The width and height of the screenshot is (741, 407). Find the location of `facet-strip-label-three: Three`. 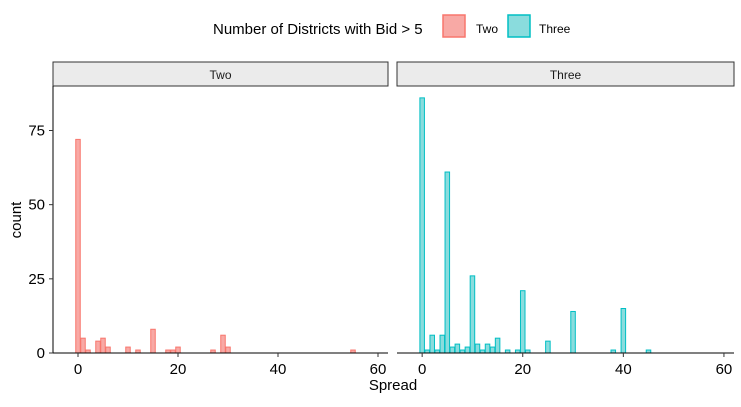

facet-strip-label-three: Three is located at coordinates (566, 75).